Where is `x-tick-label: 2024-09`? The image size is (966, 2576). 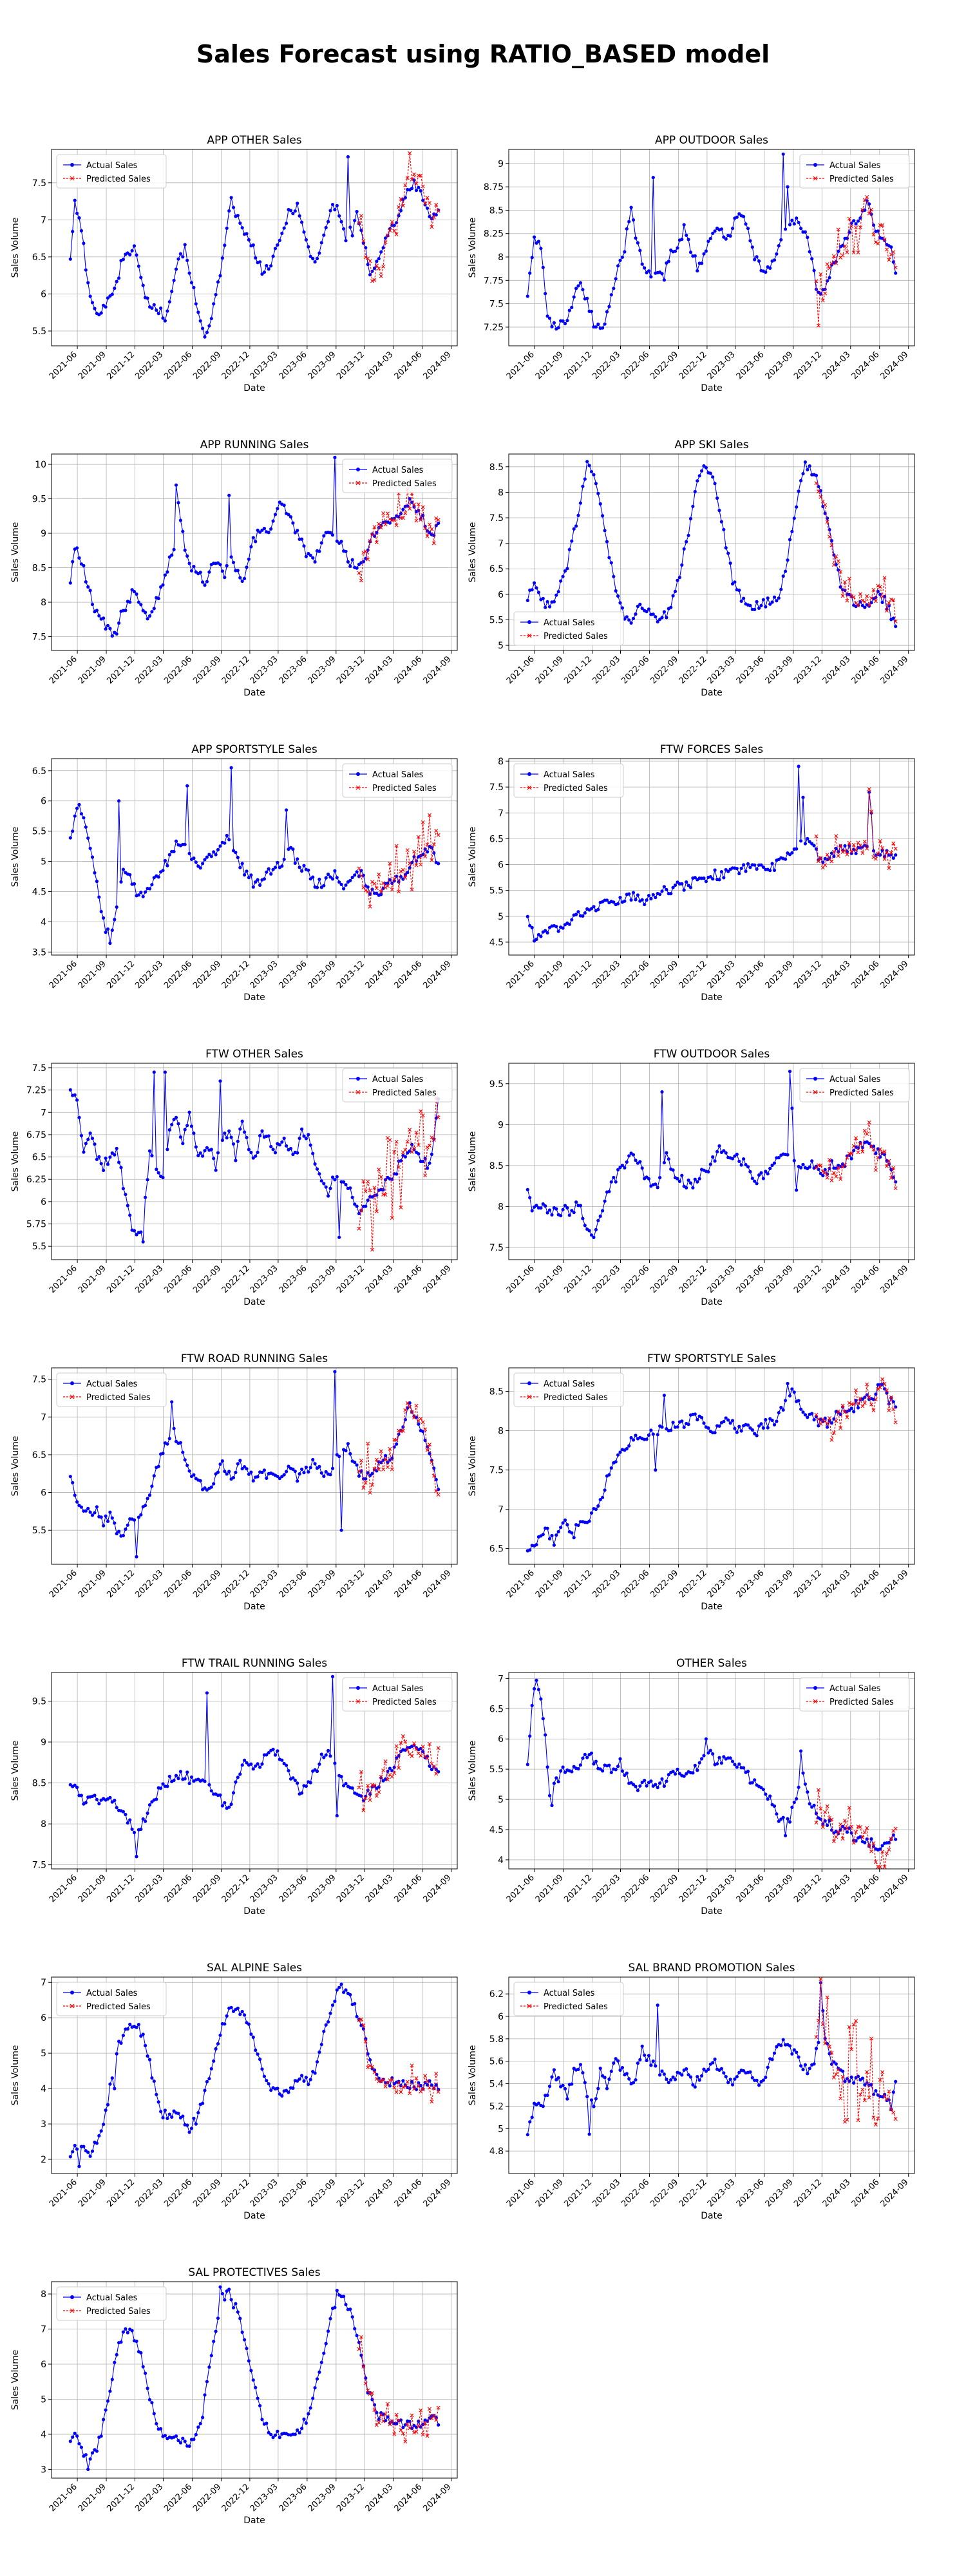 x-tick-label: 2024-09 is located at coordinates (895, 366).